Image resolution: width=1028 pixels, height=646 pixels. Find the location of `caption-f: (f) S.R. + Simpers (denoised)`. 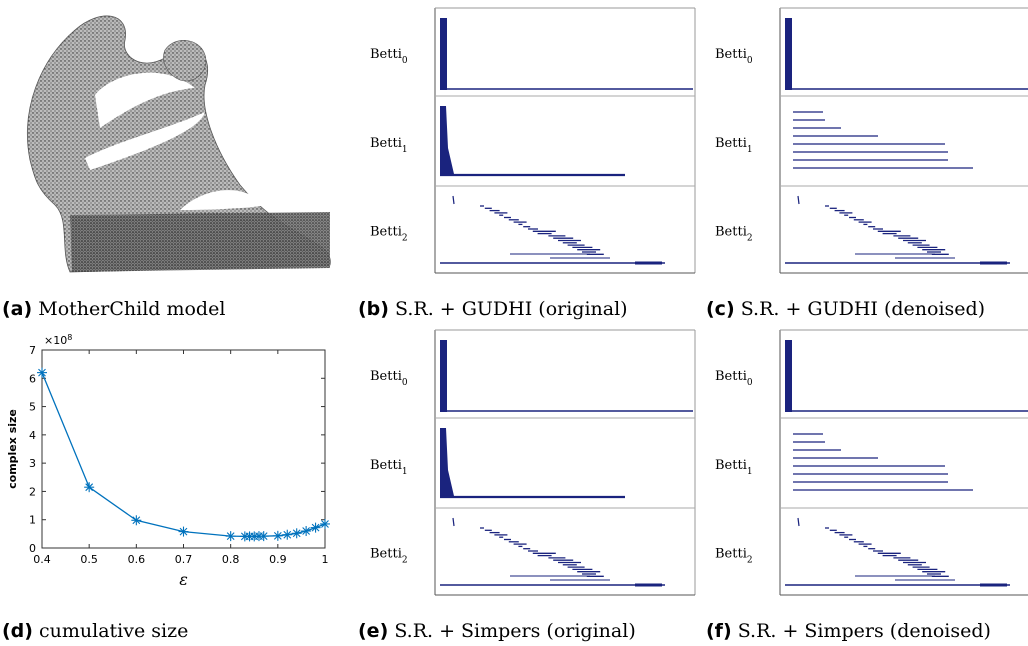

caption-f: (f) S.R. + Simpers (denoised) is located at coordinates (848, 631).